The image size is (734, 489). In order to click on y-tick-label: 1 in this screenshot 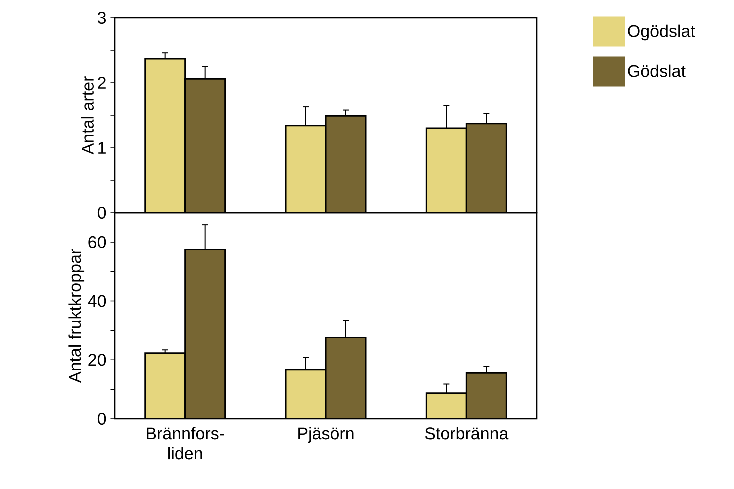, I will do `click(102, 148)`.